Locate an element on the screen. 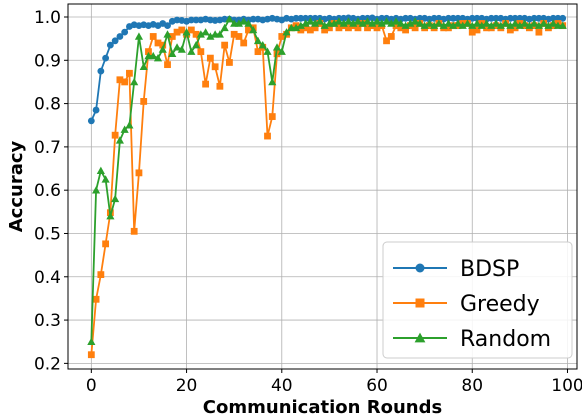 Image resolution: width=582 pixels, height=417 pixels. legend: BDSP Greedy Random is located at coordinates (477, 300).